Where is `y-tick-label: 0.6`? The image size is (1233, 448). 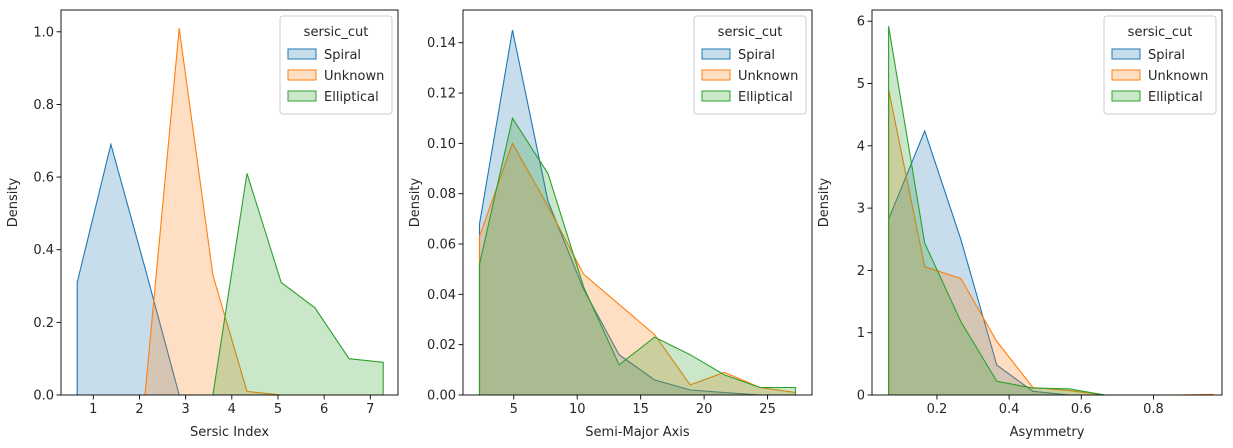 y-tick-label: 0.6 is located at coordinates (43, 178).